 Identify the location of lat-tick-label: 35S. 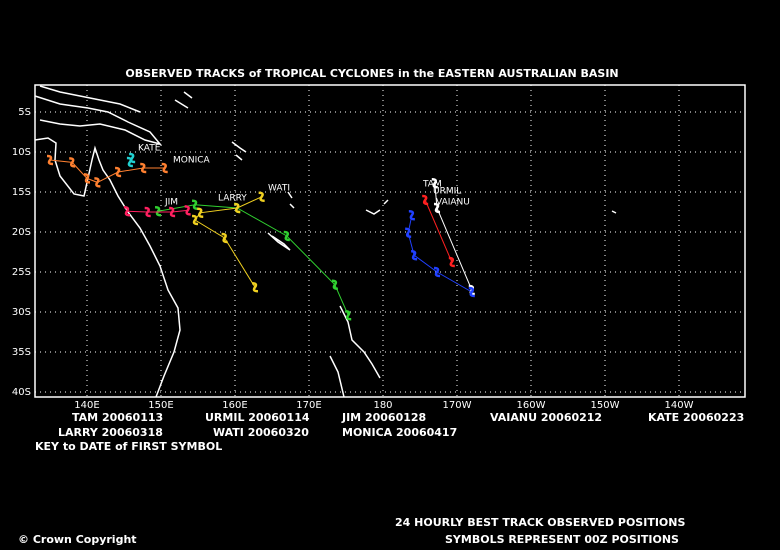
(21, 352).